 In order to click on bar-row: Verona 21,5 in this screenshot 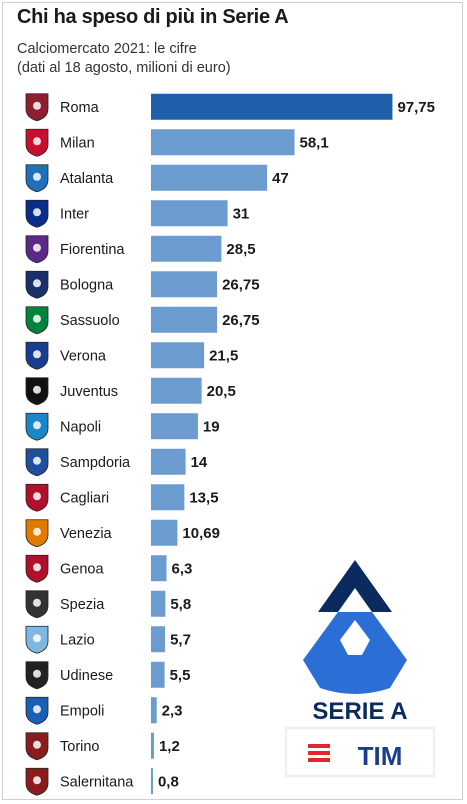, I will do `click(131, 355)`.